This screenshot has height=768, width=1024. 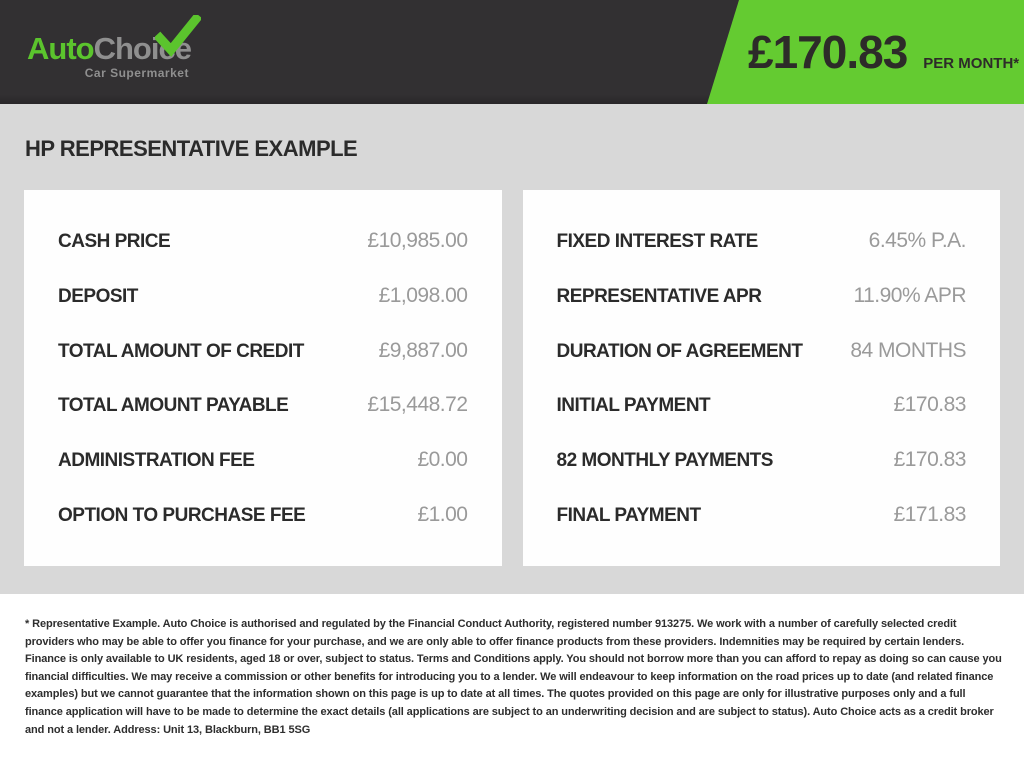 I want to click on checkmark-icon, so click(x=178, y=36).